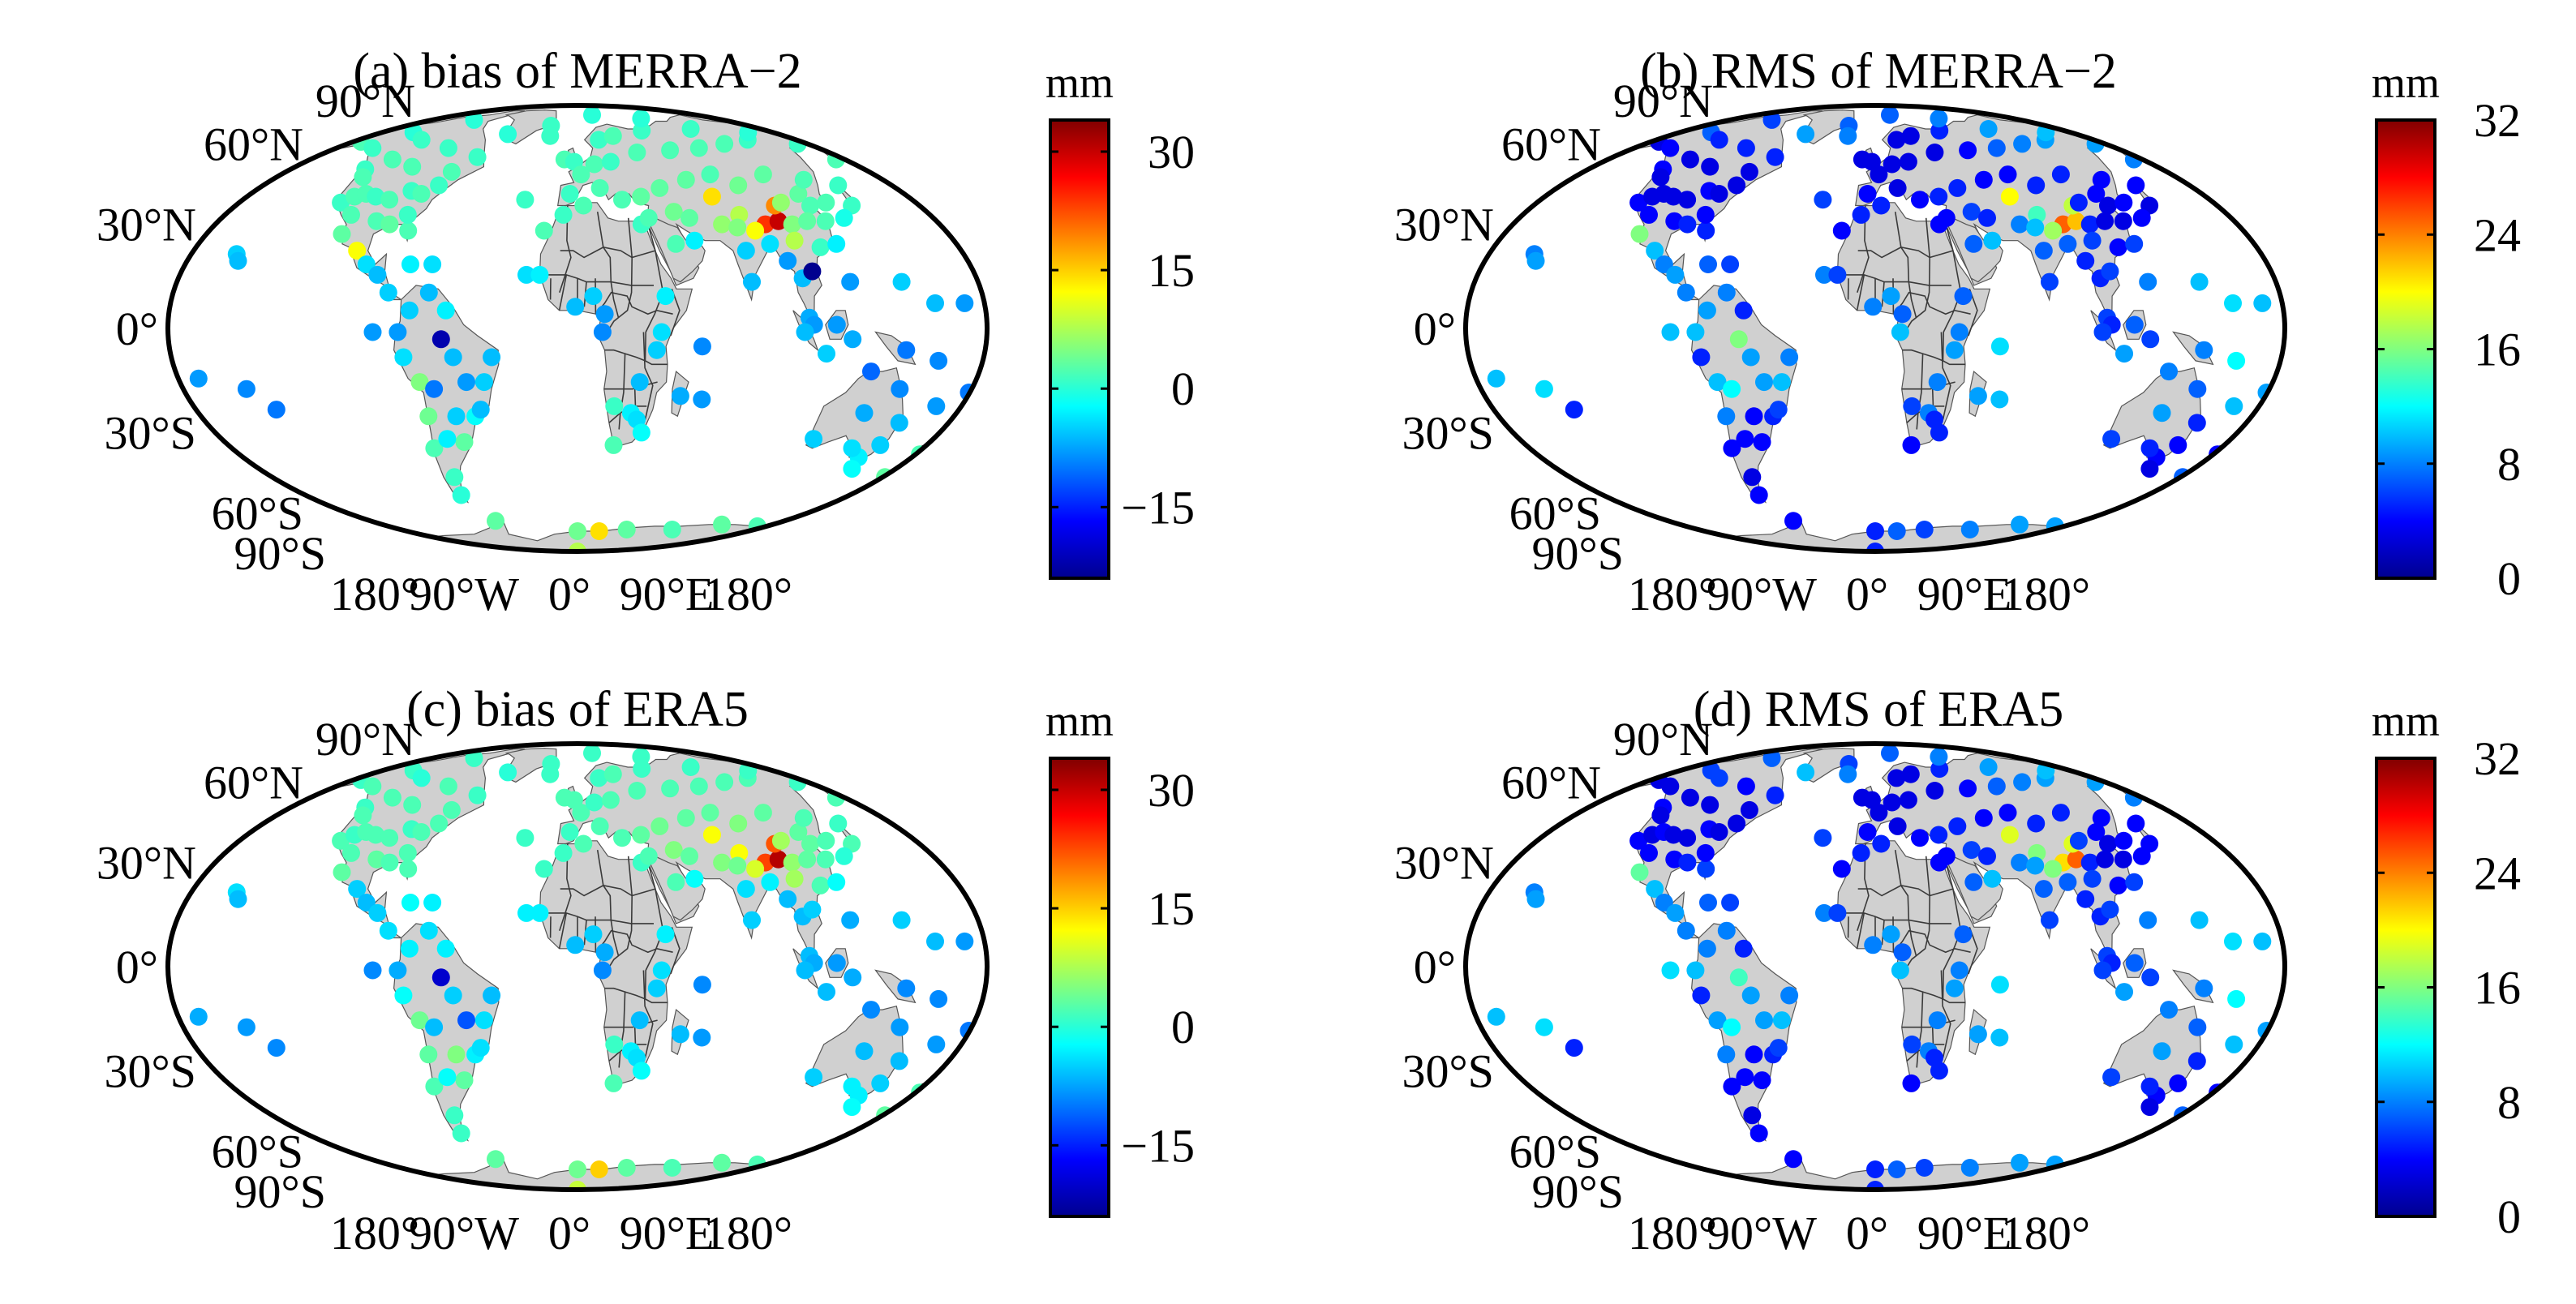  What do you see at coordinates (577, 328) in the screenshot?
I see `map-frame` at bounding box center [577, 328].